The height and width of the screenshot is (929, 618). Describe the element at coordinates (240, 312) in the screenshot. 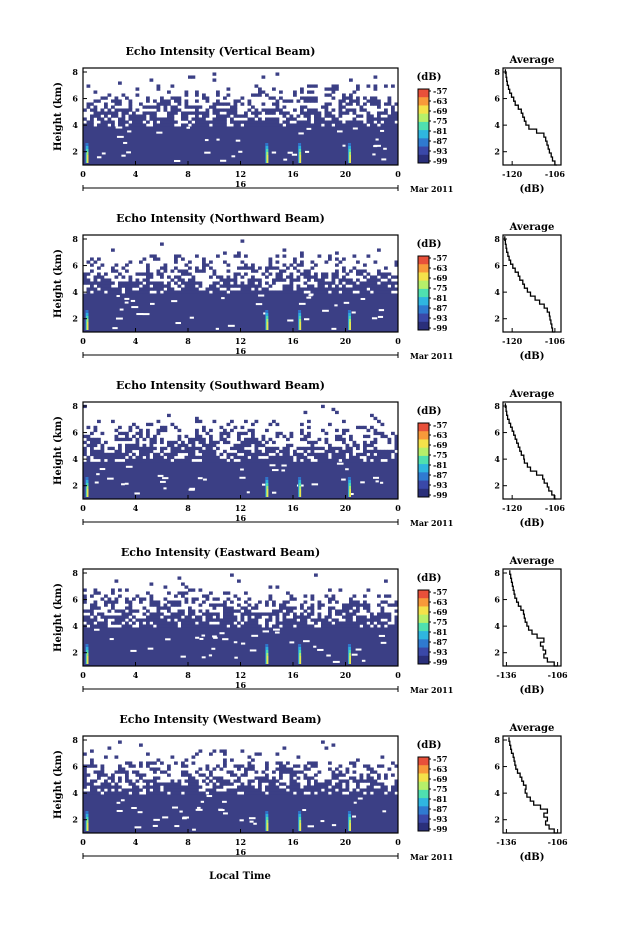

I see `echo-layer` at that location.